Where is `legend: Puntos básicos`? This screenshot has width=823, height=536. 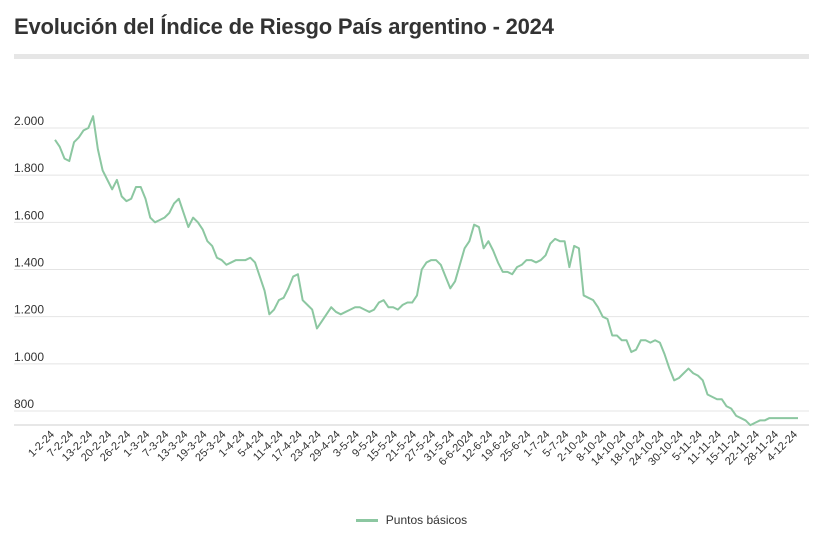 legend: Puntos básicos is located at coordinates (411, 520).